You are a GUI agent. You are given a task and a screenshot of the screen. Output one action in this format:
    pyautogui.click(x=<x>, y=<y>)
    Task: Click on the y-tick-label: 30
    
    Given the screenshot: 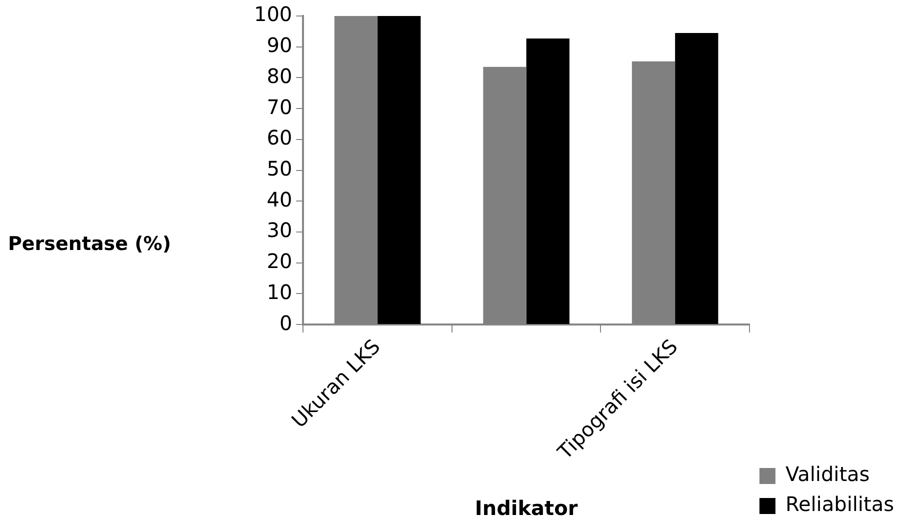 What is the action you would take?
    pyautogui.click(x=279, y=230)
    